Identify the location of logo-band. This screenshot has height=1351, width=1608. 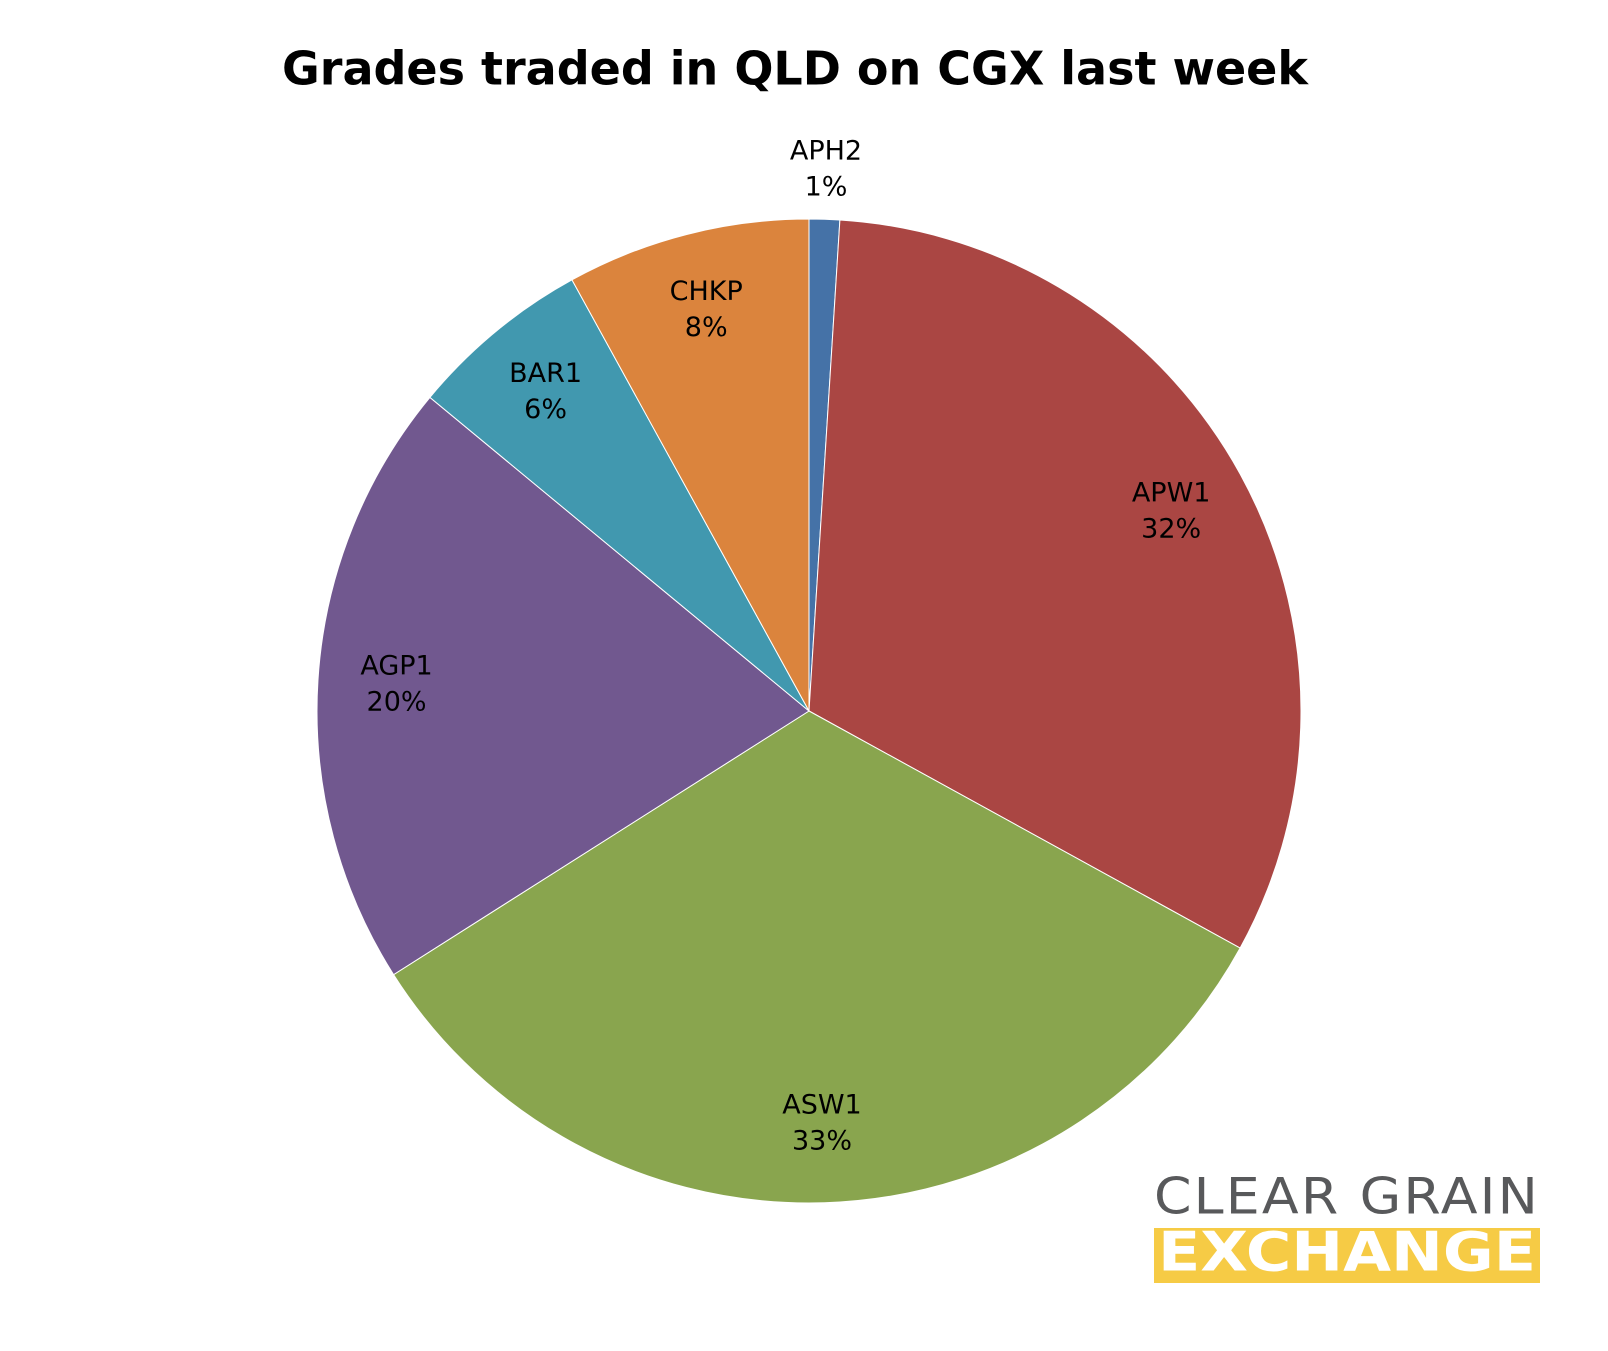
(1347, 1255).